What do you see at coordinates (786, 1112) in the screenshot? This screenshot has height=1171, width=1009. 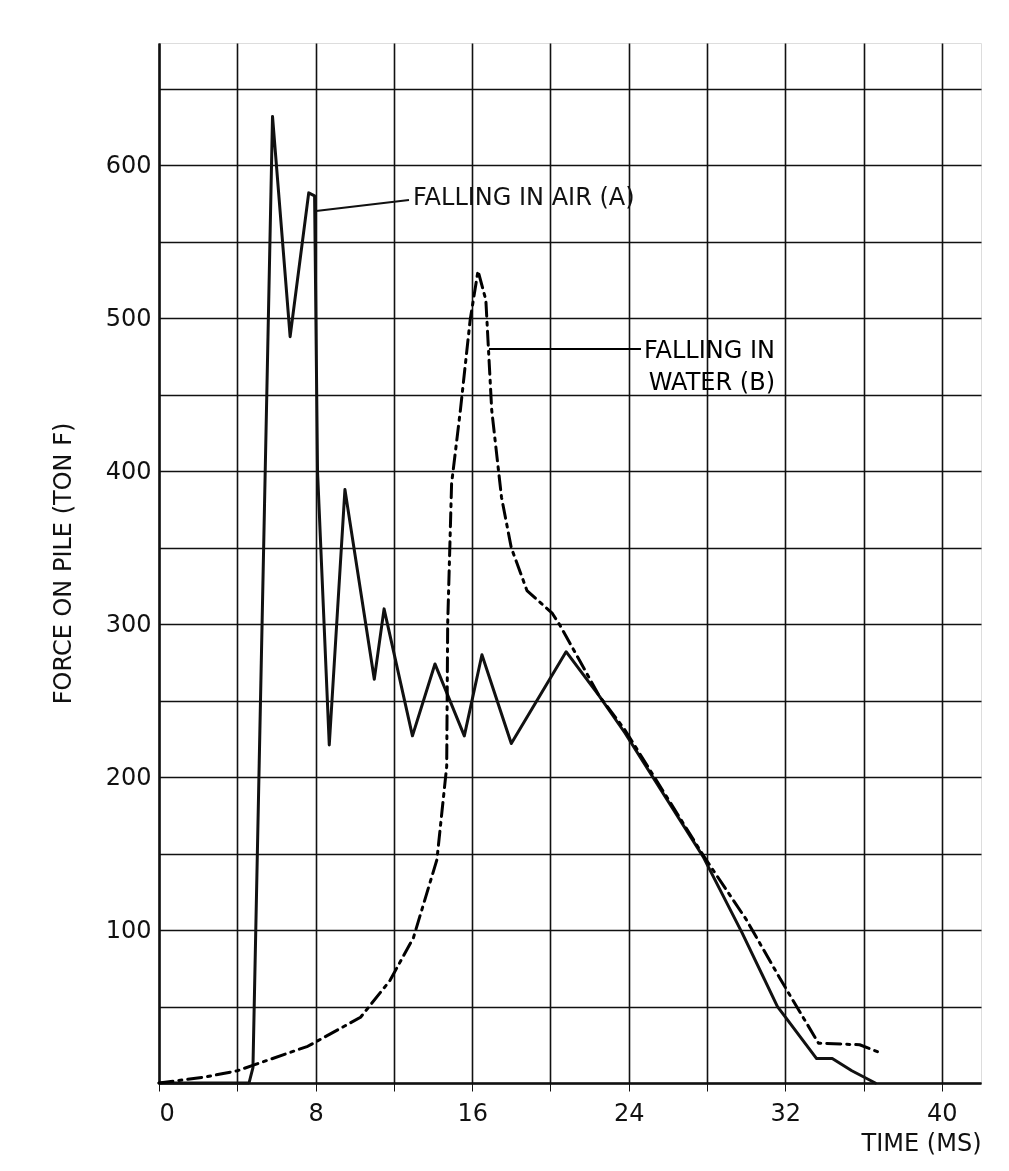 I see `x-tick-label: 32` at bounding box center [786, 1112].